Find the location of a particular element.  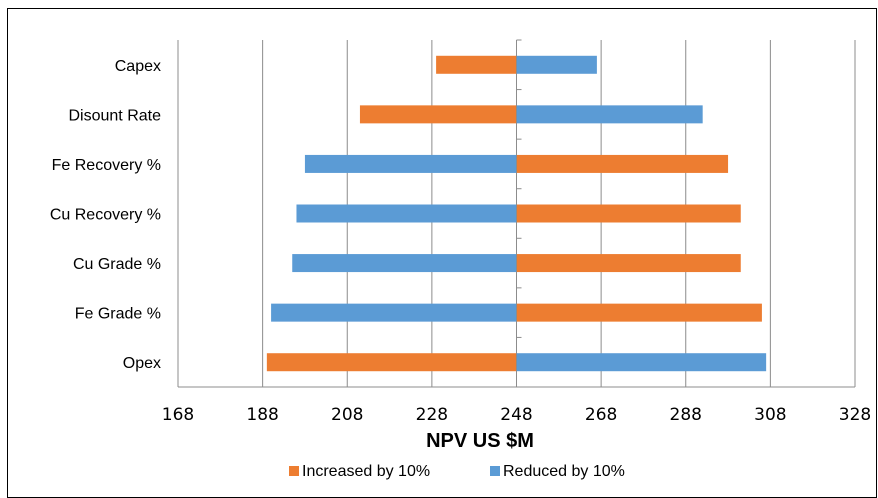

category-label-4: Cu Grade % is located at coordinates (117, 264).